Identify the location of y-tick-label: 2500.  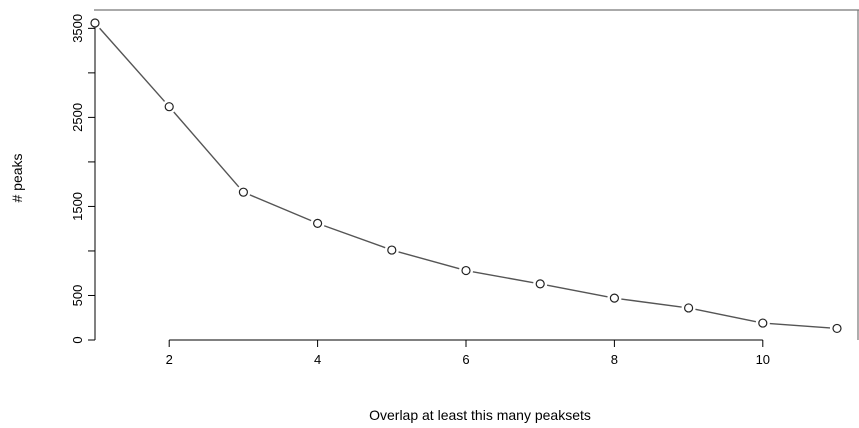
(77, 117).